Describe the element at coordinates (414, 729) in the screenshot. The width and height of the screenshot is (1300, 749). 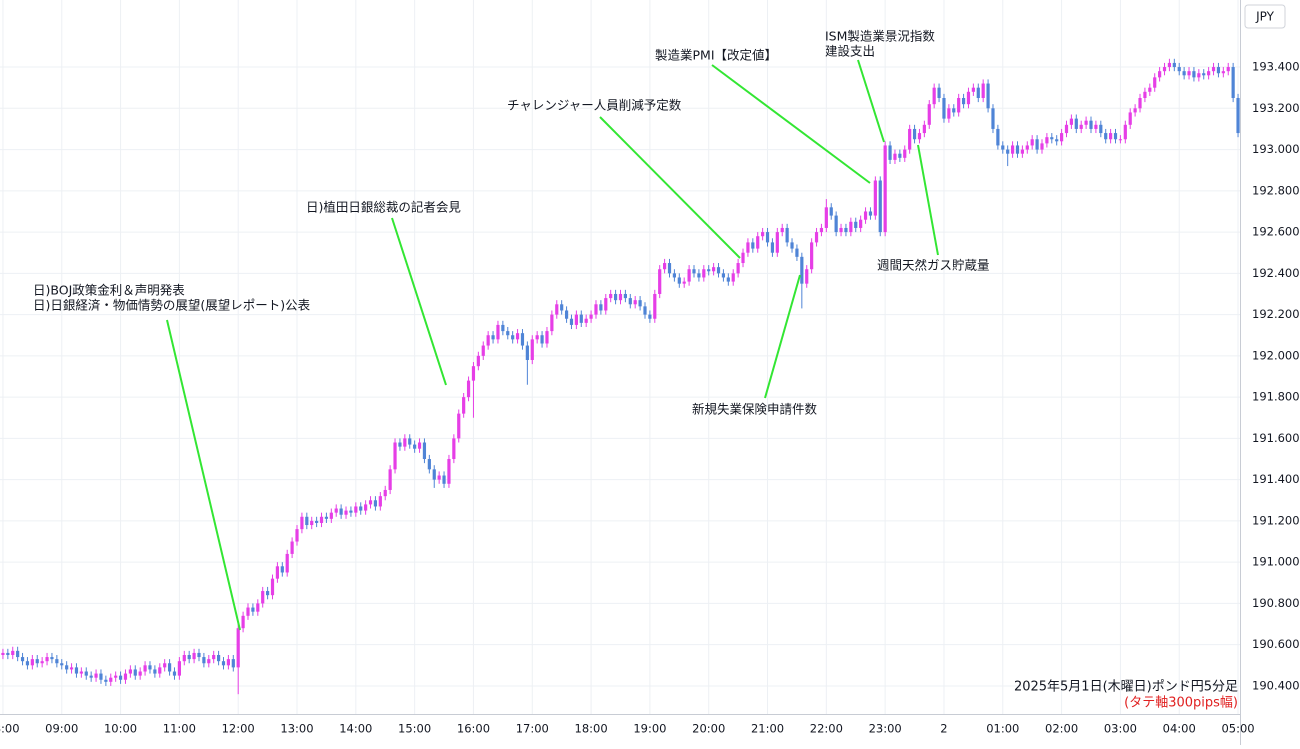
I see `x-tick-label: 15:00` at that location.